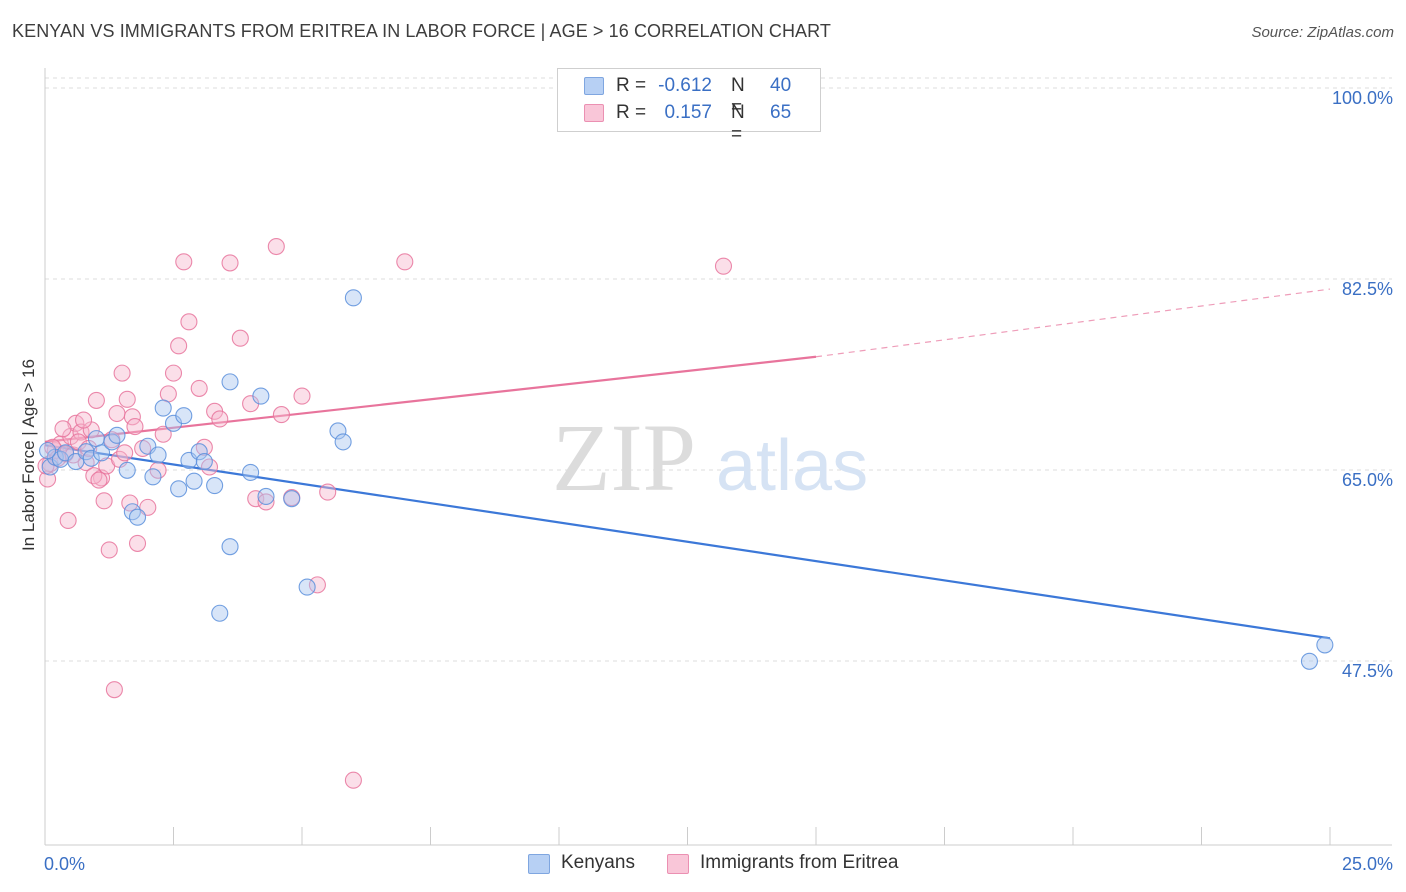 Image resolution: width=1406 pixels, height=892 pixels. What do you see at coordinates (539, 864) in the screenshot?
I see `kenyans-legend-swatch` at bounding box center [539, 864].